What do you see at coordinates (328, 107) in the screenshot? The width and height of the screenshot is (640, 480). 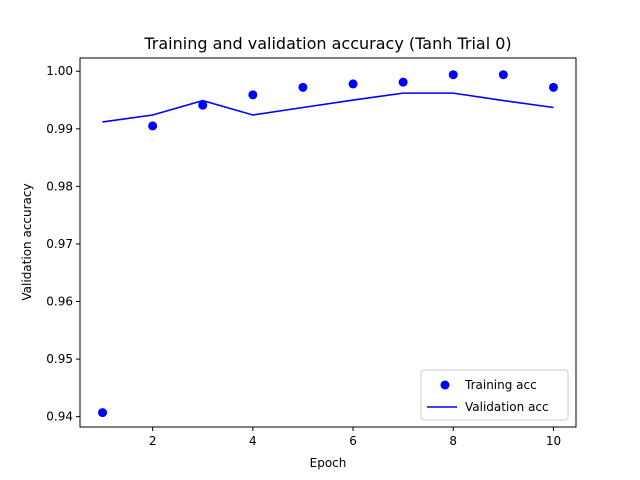 I see `validation-acc-line` at bounding box center [328, 107].